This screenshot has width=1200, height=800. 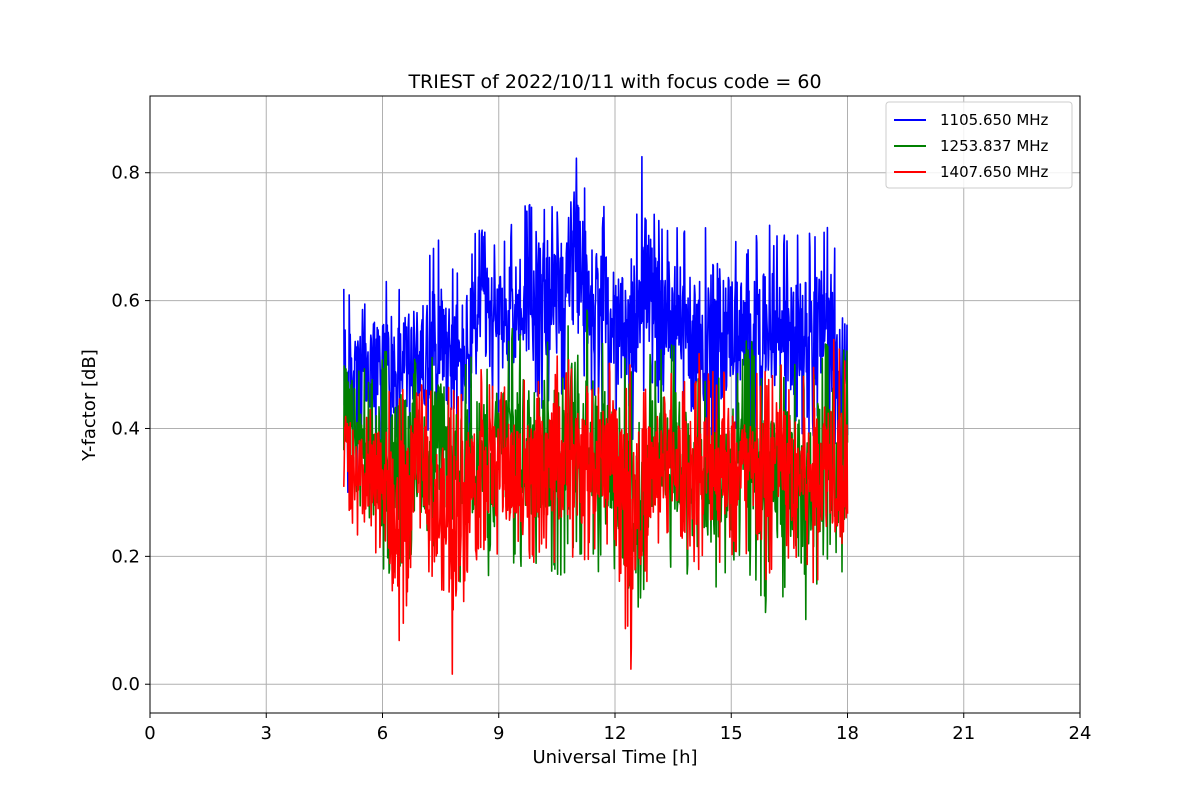 What do you see at coordinates (615, 733) in the screenshot?
I see `x-tick-label: 12` at bounding box center [615, 733].